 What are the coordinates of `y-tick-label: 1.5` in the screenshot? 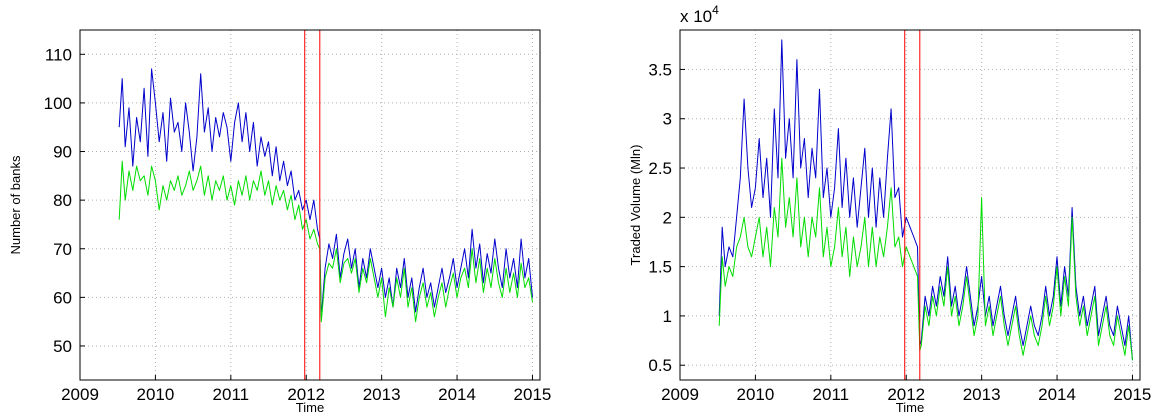 It's located at (660, 267).